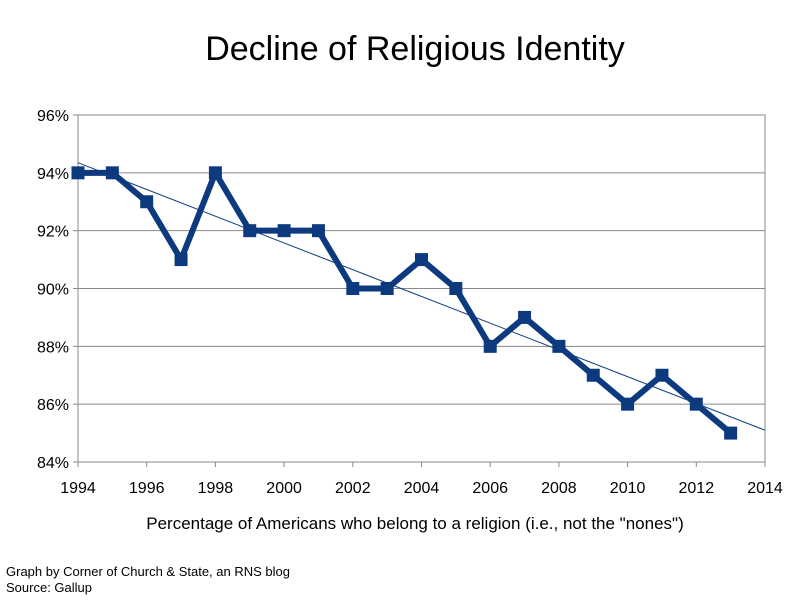 This screenshot has width=800, height=600. I want to click on chart-title: Decline of Religious Identity, so click(415, 49).